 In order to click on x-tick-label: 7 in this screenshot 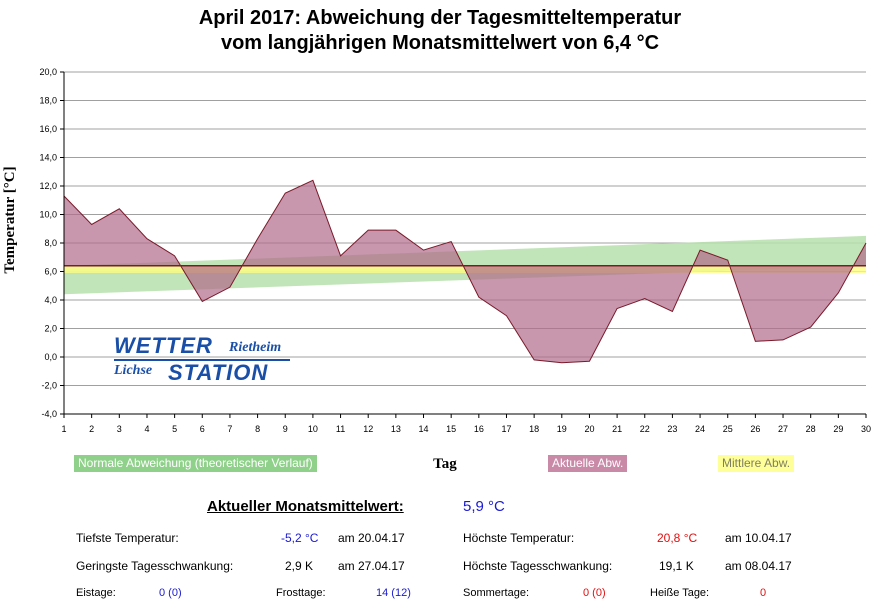, I will do `click(229, 429)`.